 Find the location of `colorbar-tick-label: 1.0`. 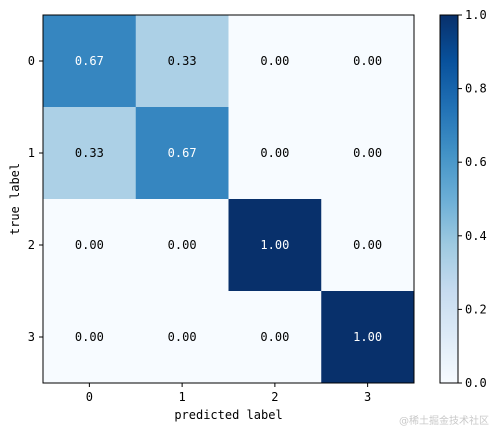

colorbar-tick-label: 1.0 is located at coordinates (476, 15).